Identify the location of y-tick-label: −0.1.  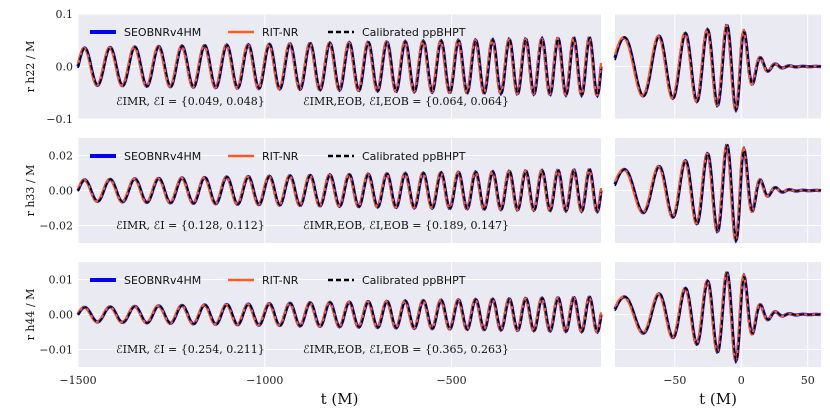
(59, 119).